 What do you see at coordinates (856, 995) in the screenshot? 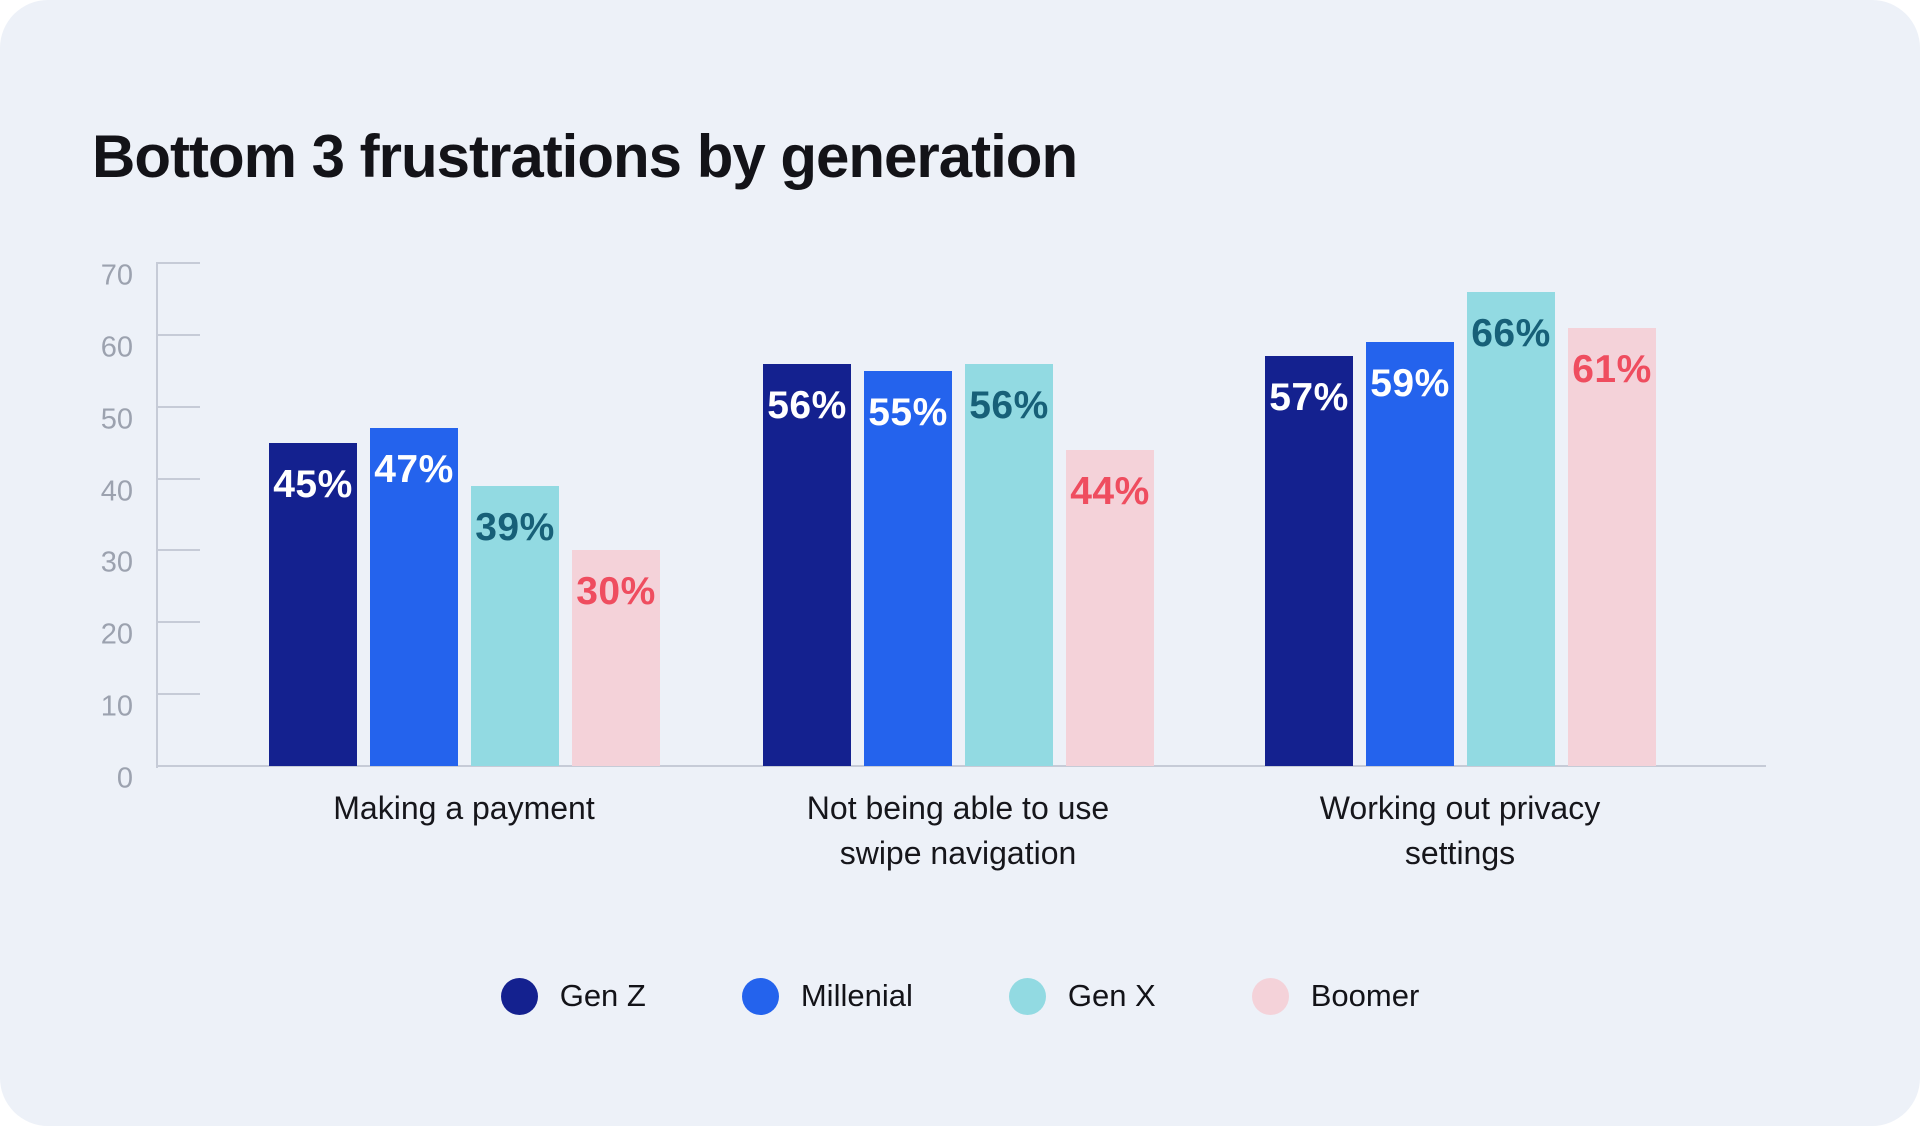
I see `legend-label: Millenial` at bounding box center [856, 995].